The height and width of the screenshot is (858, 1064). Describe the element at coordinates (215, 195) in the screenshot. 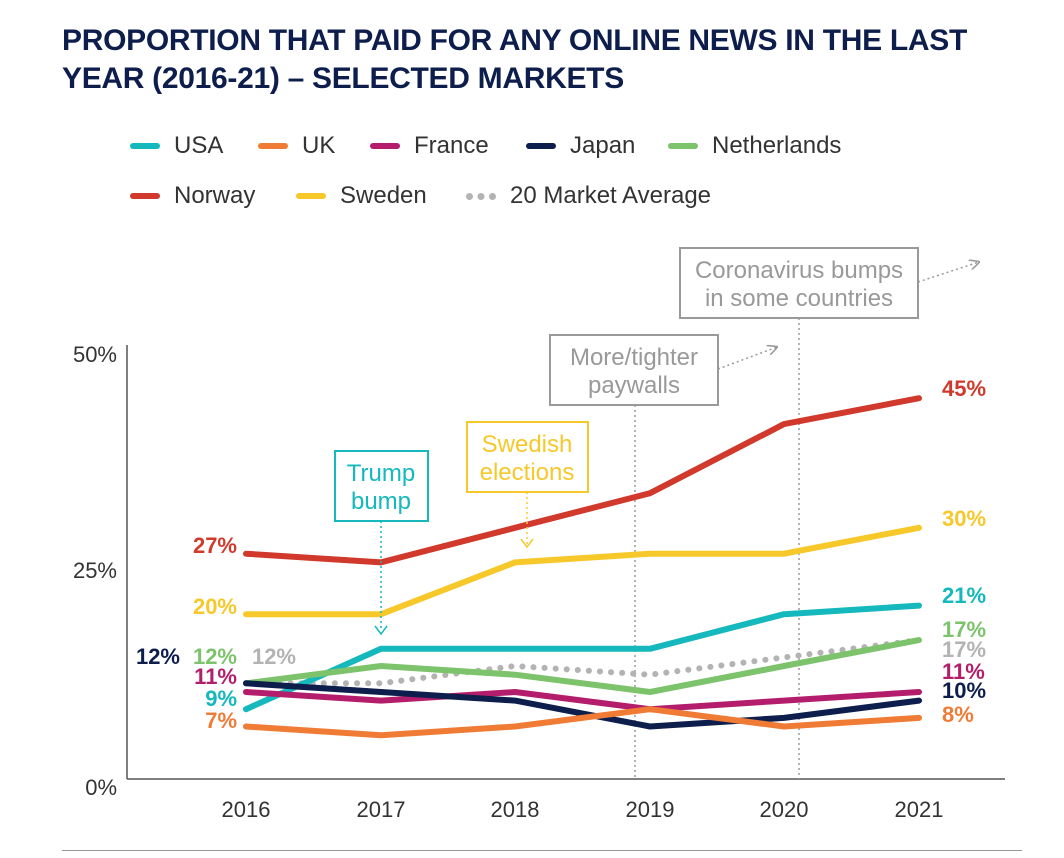

I see `legend-label-norway: Norway` at that location.